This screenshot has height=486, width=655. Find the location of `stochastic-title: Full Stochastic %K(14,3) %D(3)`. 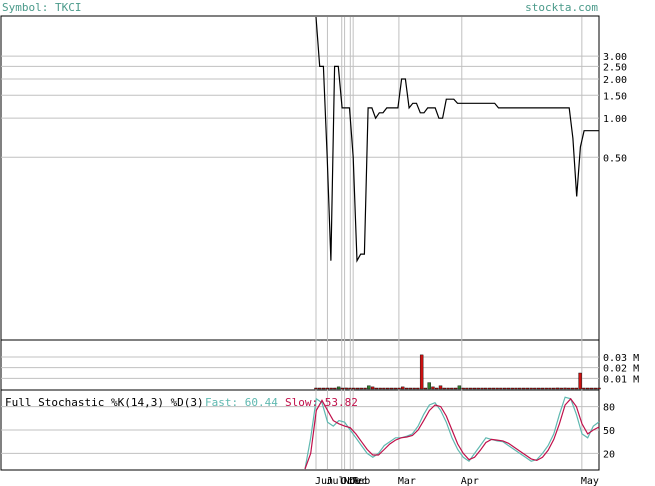

stochastic-title: Full Stochastic %K(14,3) %D(3) is located at coordinates (104, 402).